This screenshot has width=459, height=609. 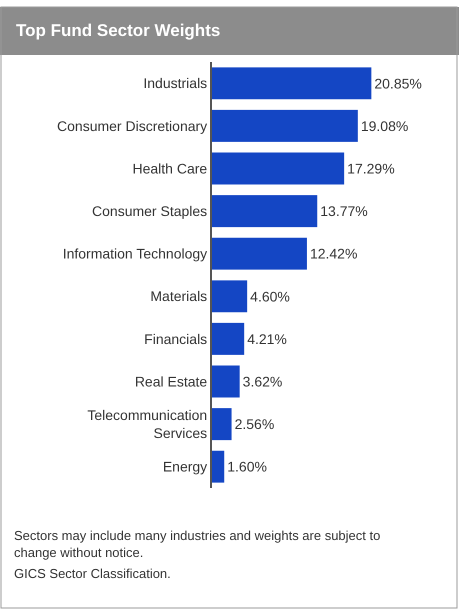 I want to click on y-tick-label: Financials, so click(x=176, y=338).